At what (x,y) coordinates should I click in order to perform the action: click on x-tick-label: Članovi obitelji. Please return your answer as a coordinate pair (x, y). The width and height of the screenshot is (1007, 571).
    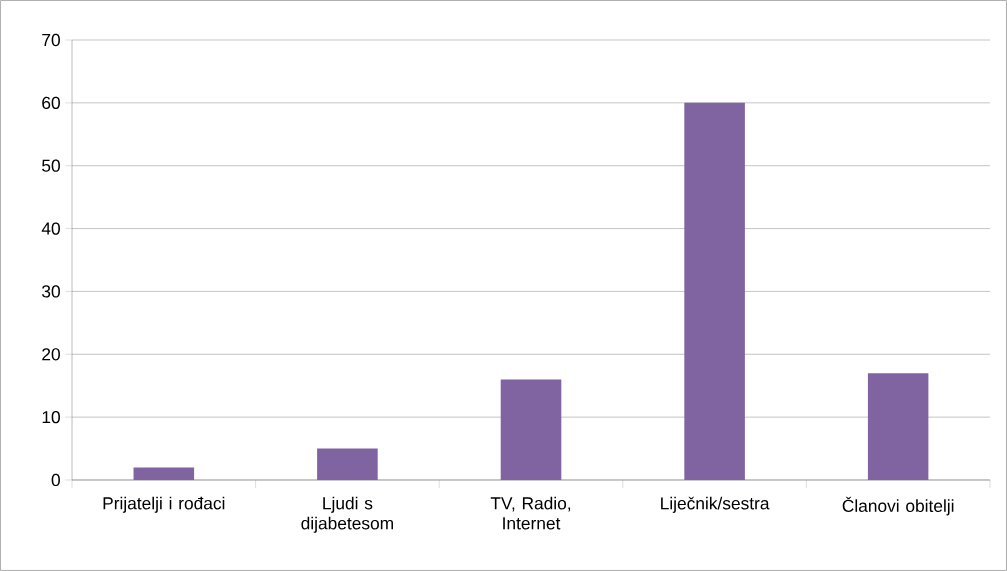
    Looking at the image, I should click on (898, 506).